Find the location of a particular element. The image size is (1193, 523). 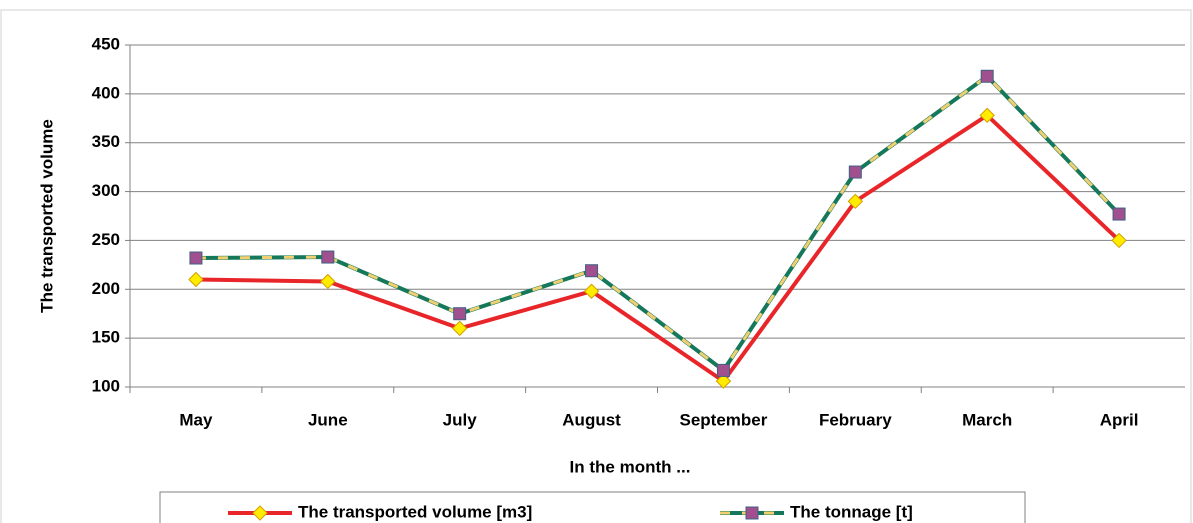

y-tick-label: 150 is located at coordinates (106, 337).